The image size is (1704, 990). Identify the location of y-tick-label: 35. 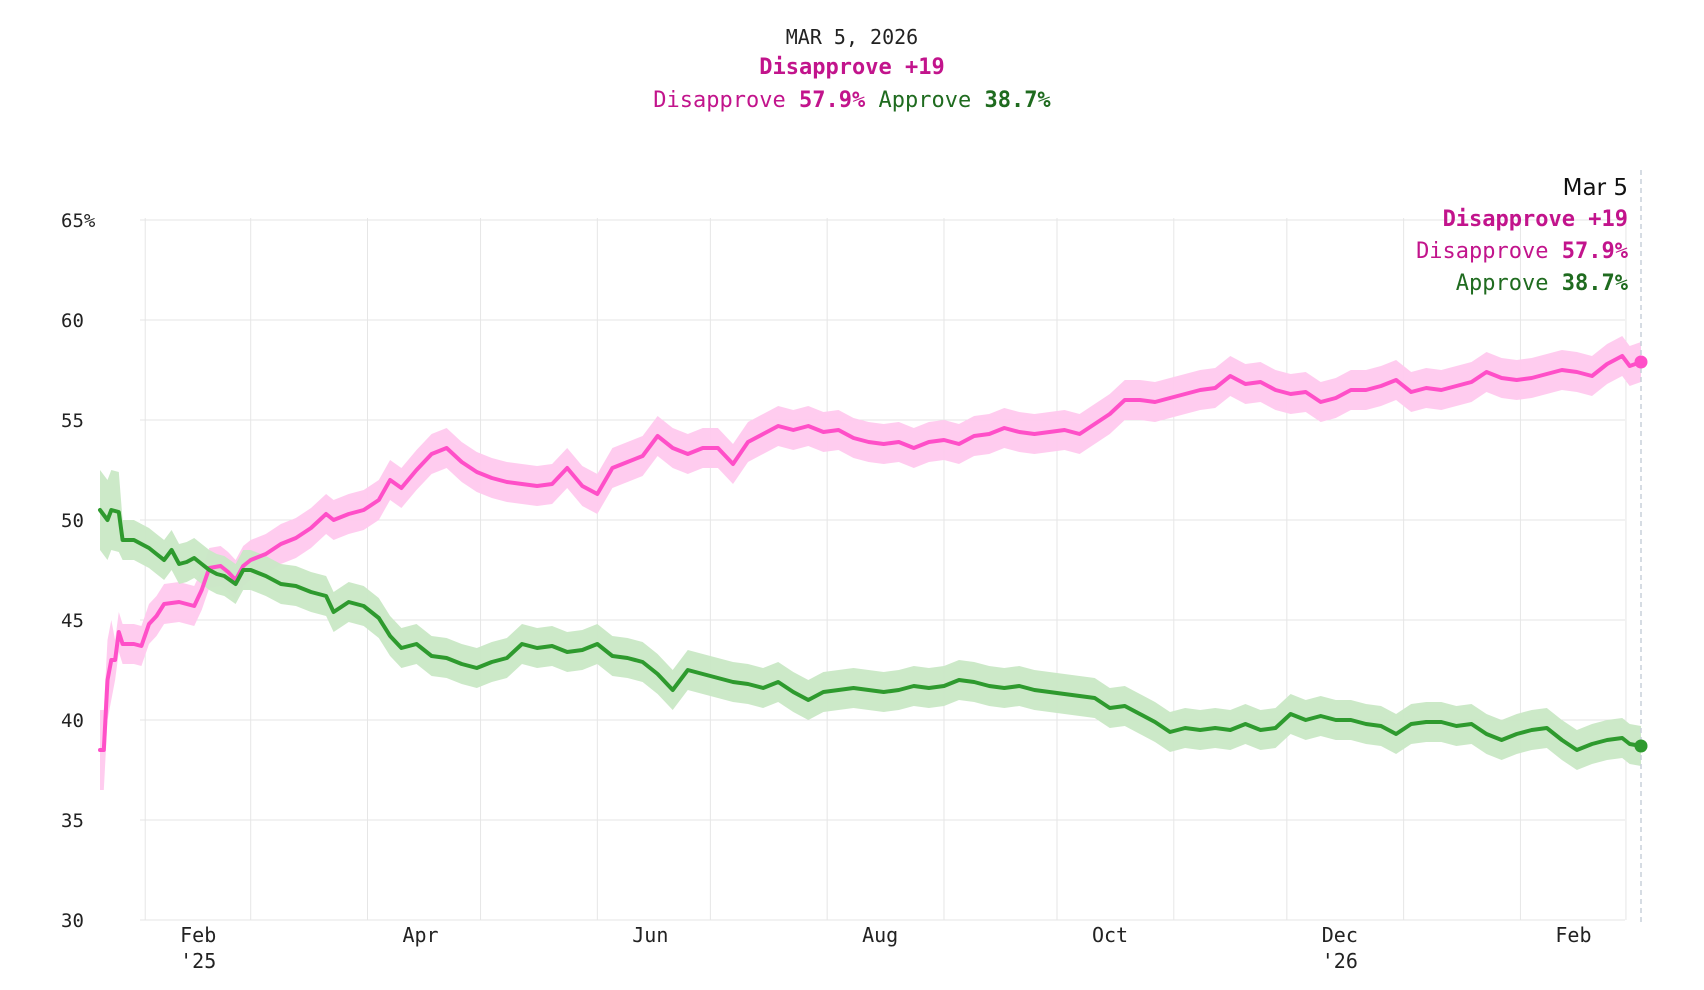
(72, 821).